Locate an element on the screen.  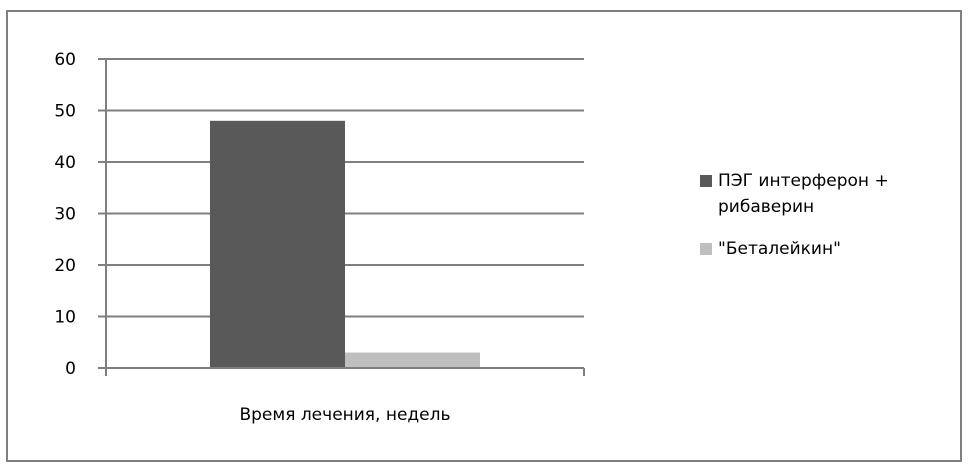
legend-label-betaleukin: "Беталейкин" is located at coordinates (779, 249).